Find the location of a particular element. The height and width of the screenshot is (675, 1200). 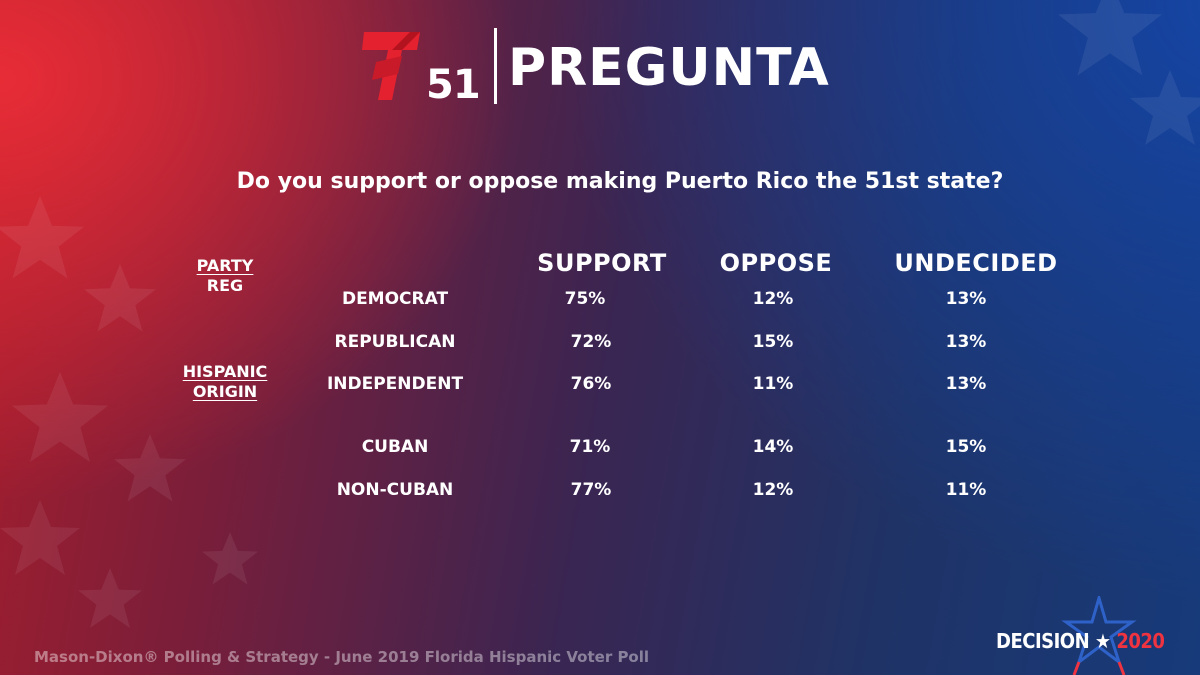

decision-2020-logo: DECISION ★ 2020 is located at coordinates (1077, 635).